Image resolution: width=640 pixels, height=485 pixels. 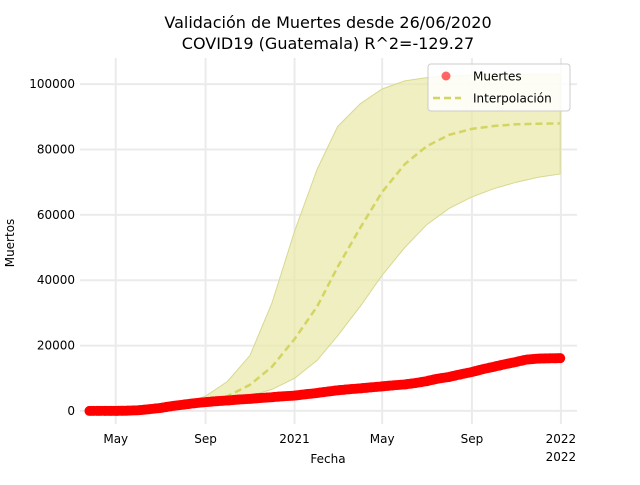 I want to click on deaths-points, so click(x=325, y=384).